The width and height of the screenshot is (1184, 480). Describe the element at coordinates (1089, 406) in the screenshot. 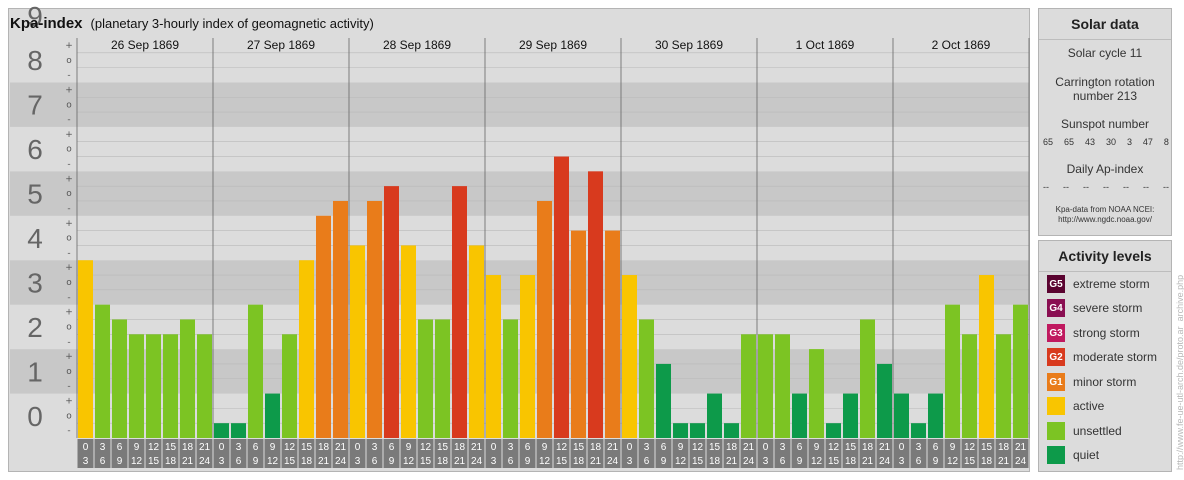

I see `level-label: active` at that location.